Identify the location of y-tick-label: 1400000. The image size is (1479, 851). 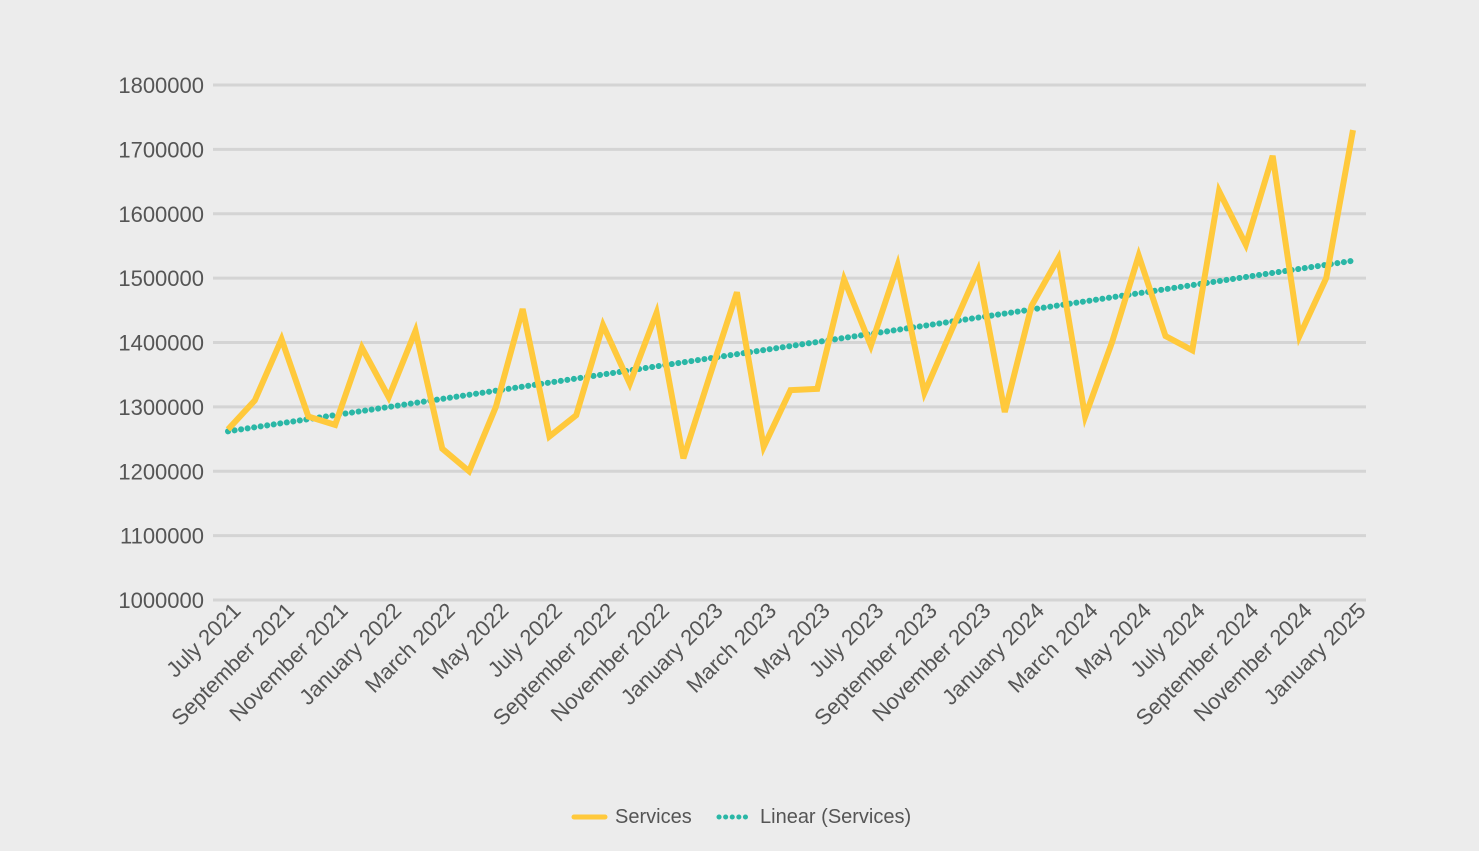
(161, 343).